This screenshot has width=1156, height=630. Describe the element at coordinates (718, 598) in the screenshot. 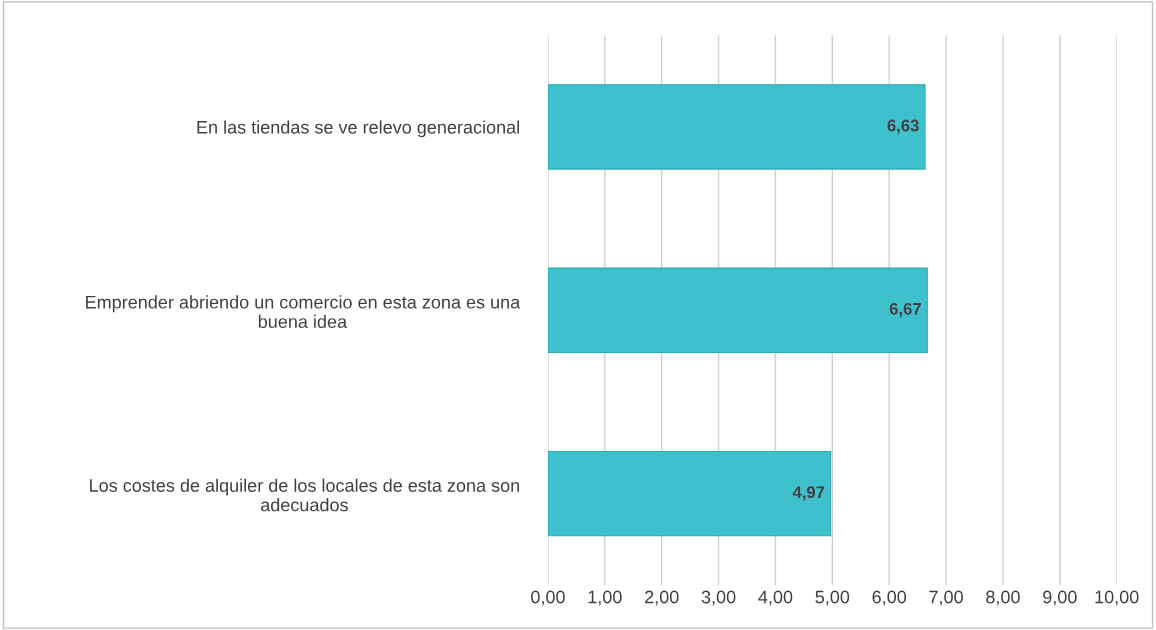

I see `x-tick-label: 3,00` at that location.